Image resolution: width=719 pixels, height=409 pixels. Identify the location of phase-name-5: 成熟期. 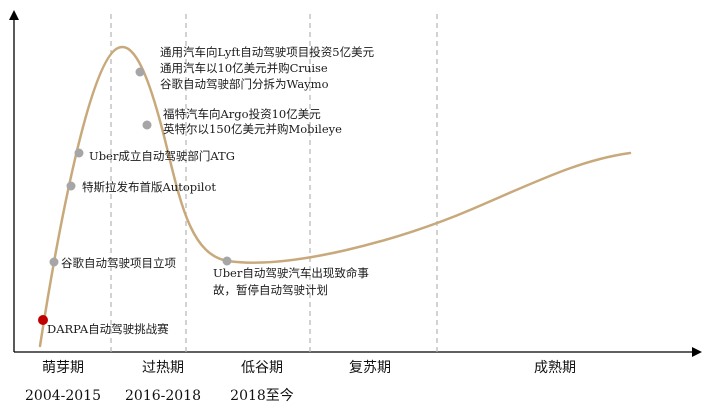
(555, 368).